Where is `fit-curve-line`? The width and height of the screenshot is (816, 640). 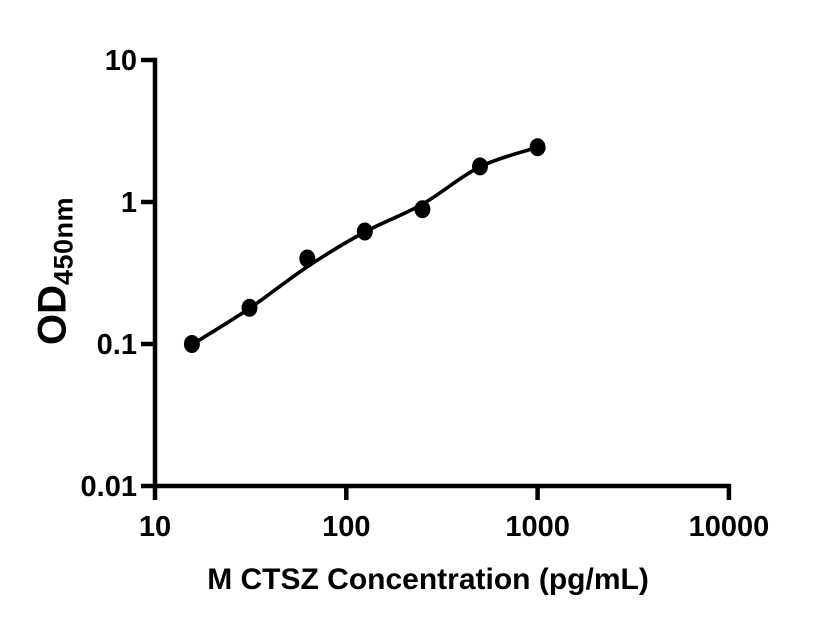 fit-curve-line is located at coordinates (365, 246).